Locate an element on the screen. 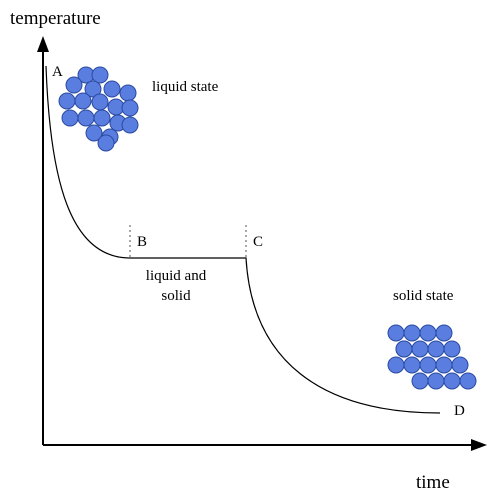 Image resolution: width=487 pixels, height=492 pixels. point-label: C is located at coordinates (258, 242).